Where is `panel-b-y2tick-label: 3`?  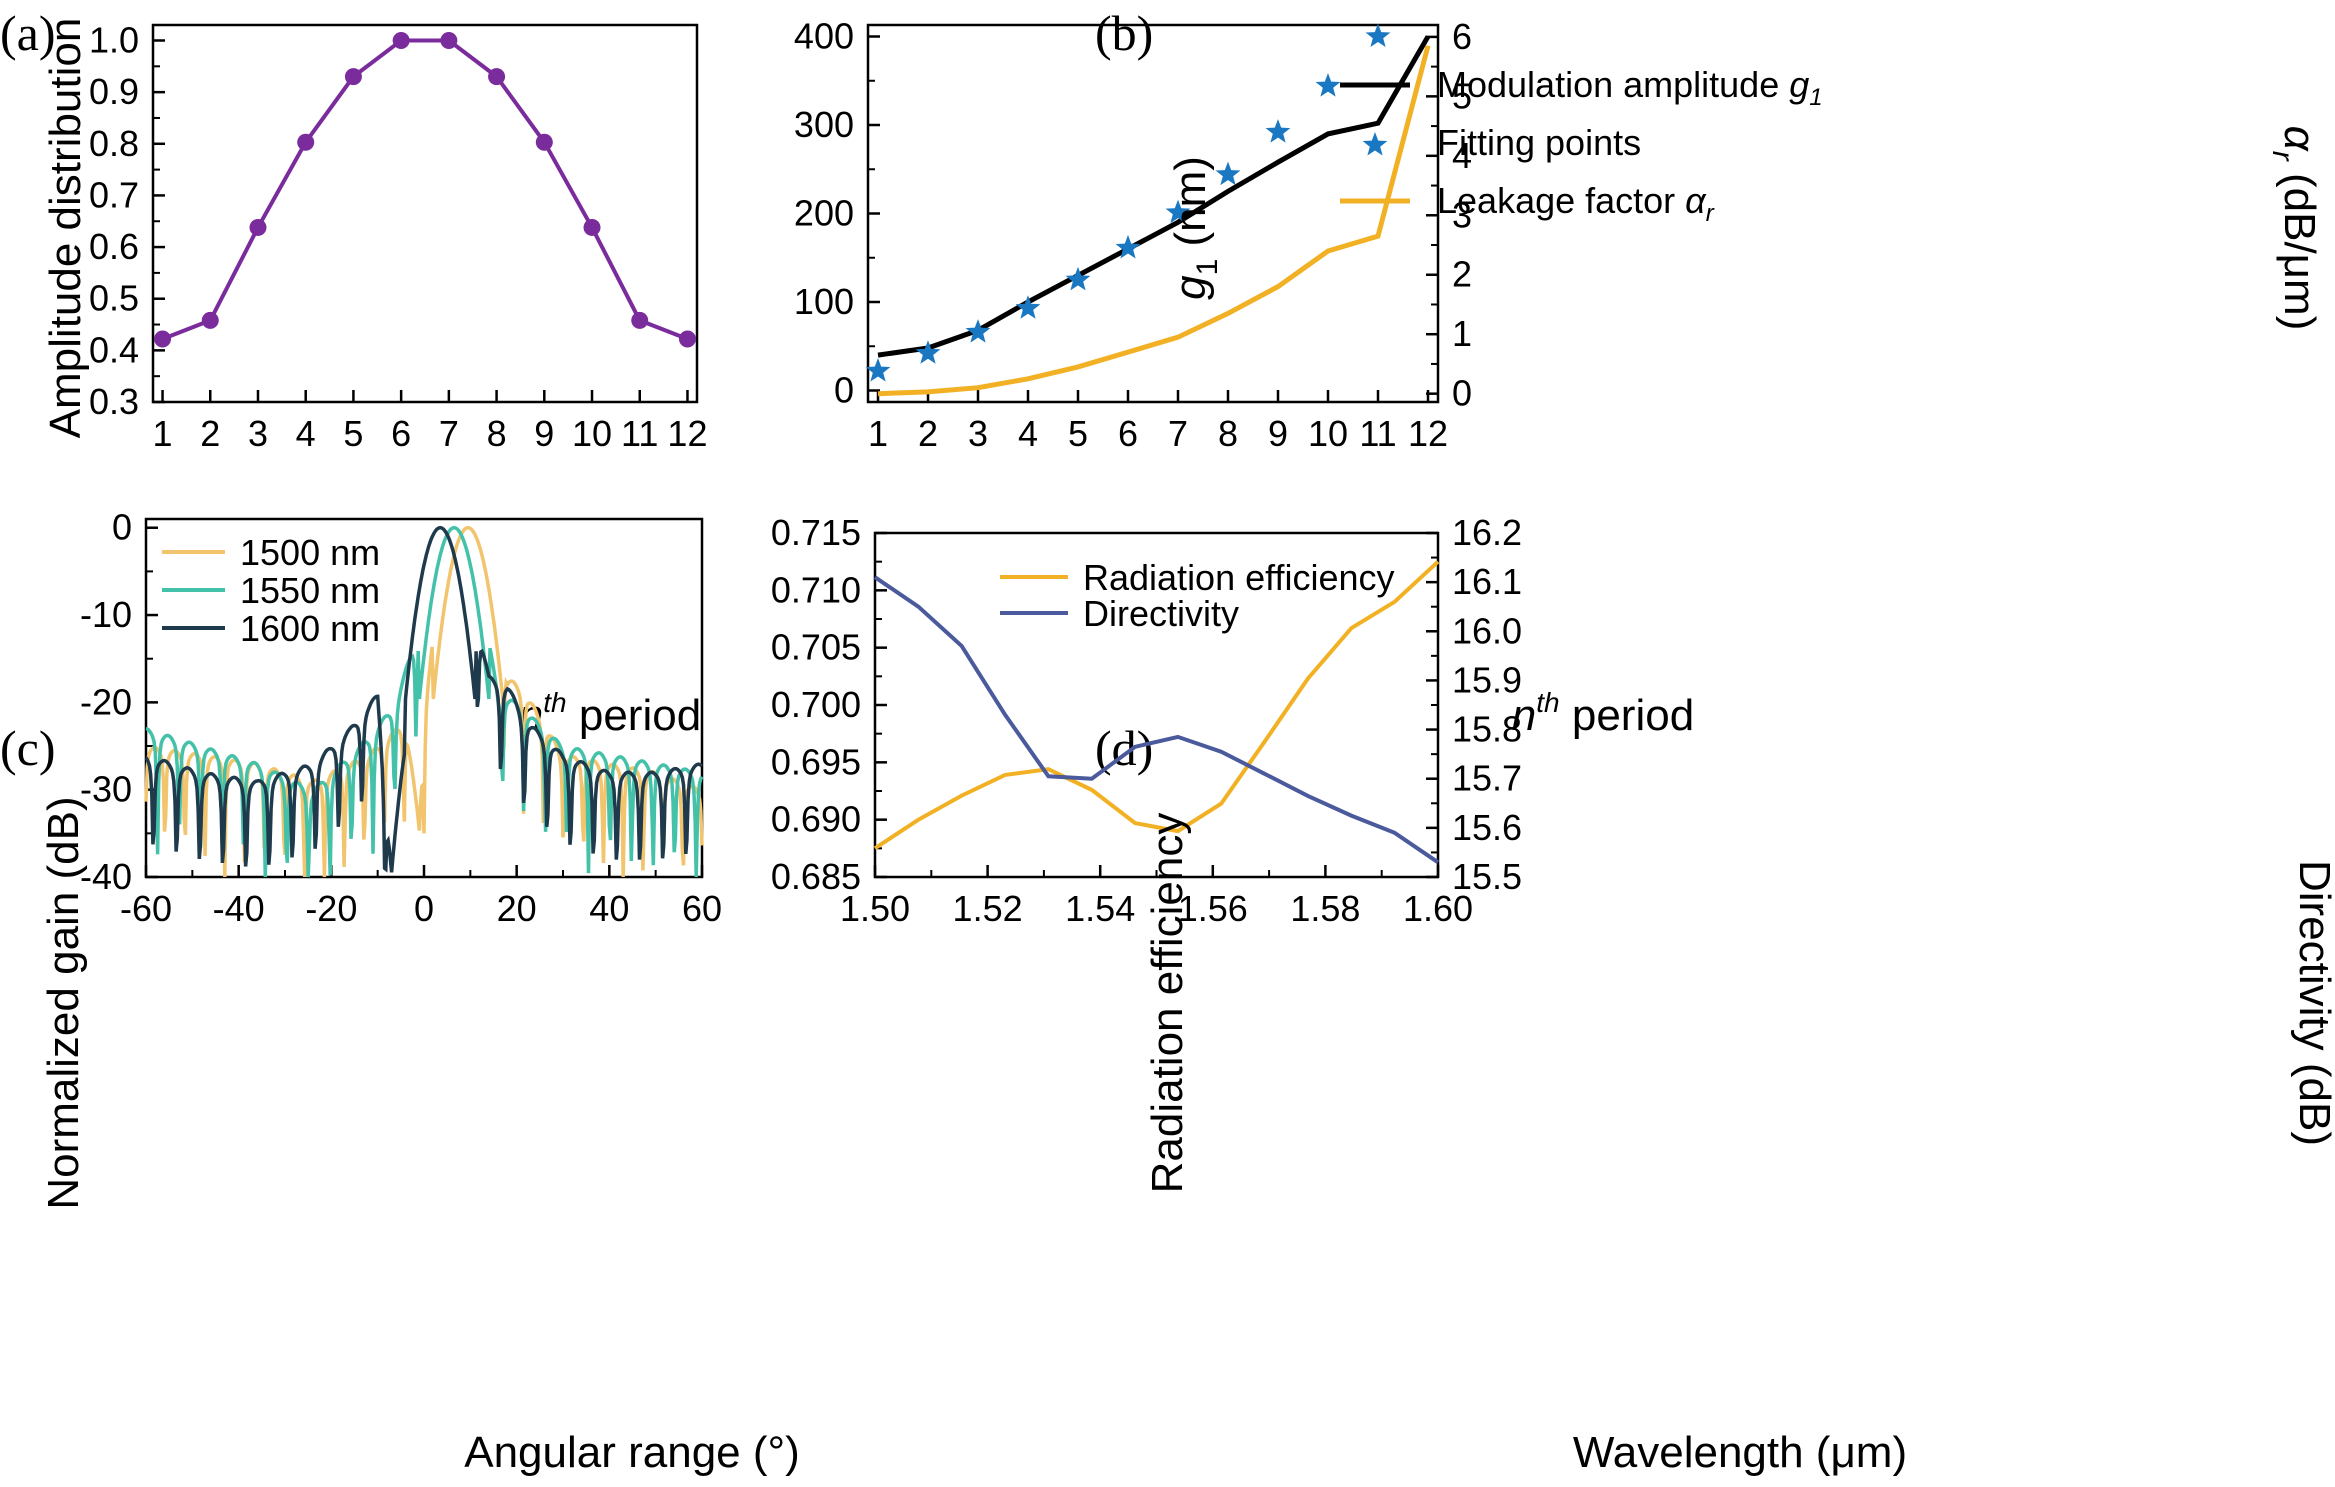
panel-b-y2tick-label: 3 is located at coordinates (1462, 214).